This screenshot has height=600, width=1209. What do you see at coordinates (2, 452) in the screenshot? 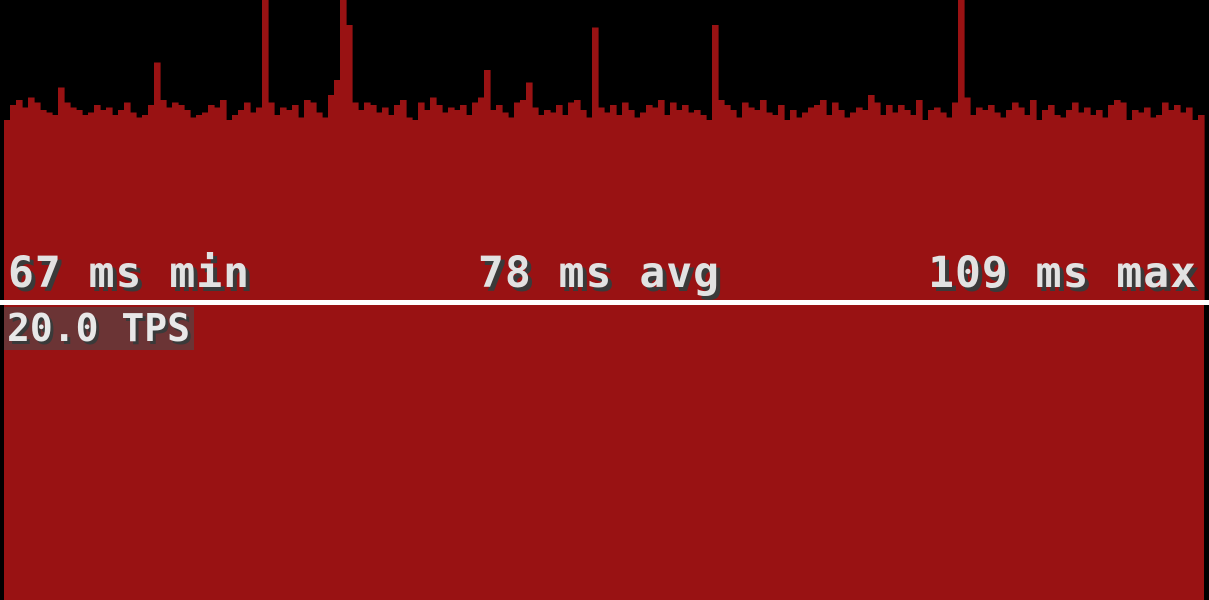
I see `left-edge` at bounding box center [2, 452].